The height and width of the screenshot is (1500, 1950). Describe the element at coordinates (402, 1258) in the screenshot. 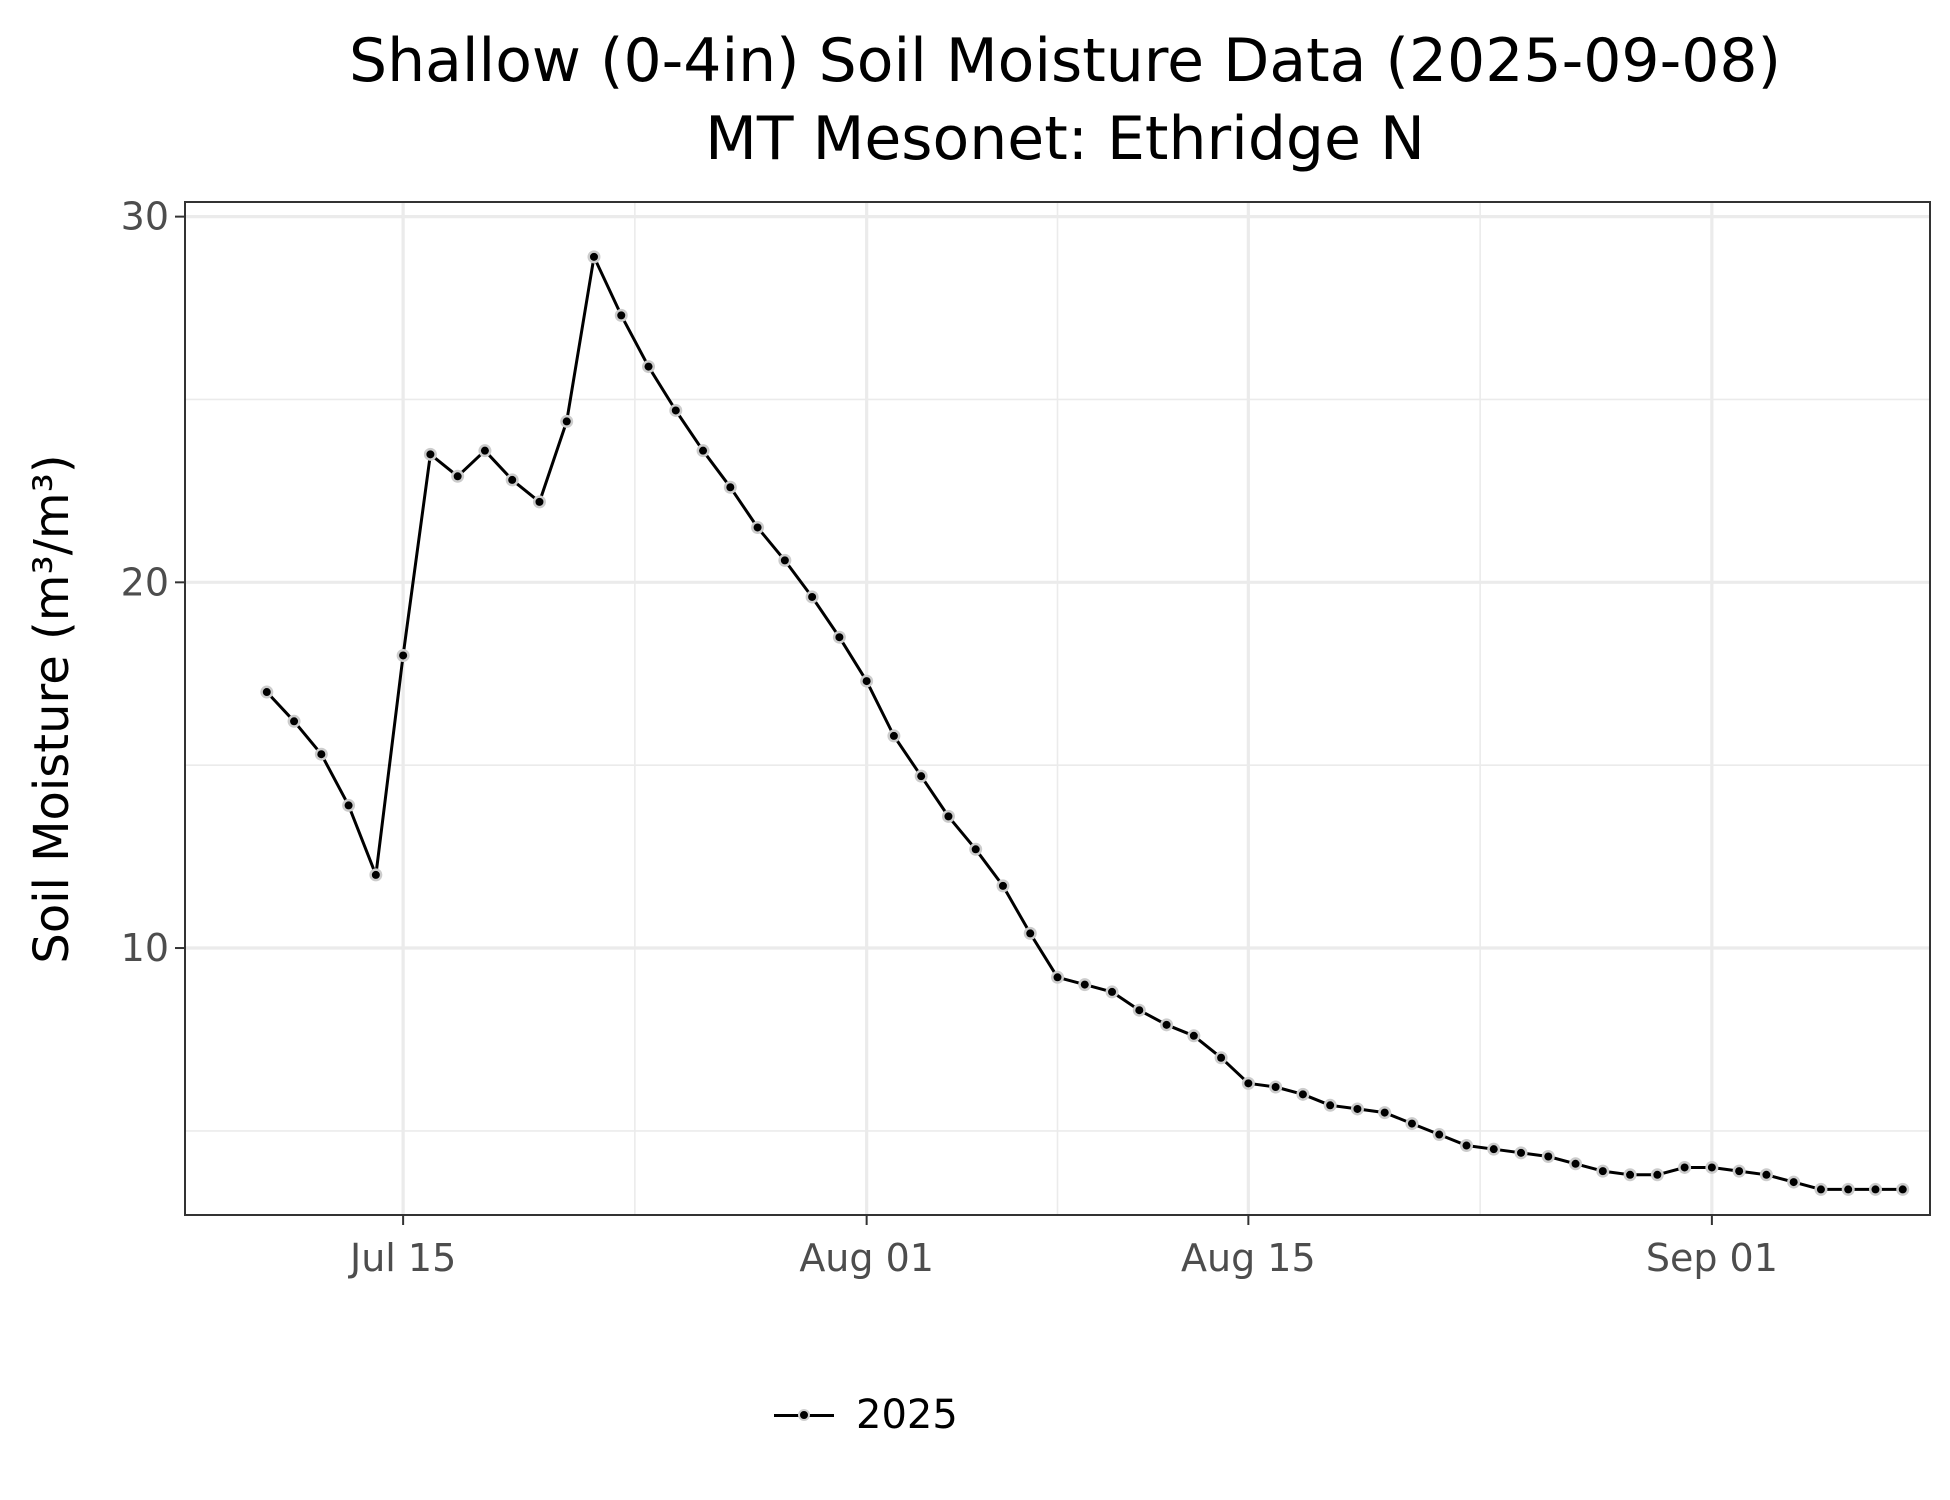

I see `x-tick-label: Jul 15` at that location.